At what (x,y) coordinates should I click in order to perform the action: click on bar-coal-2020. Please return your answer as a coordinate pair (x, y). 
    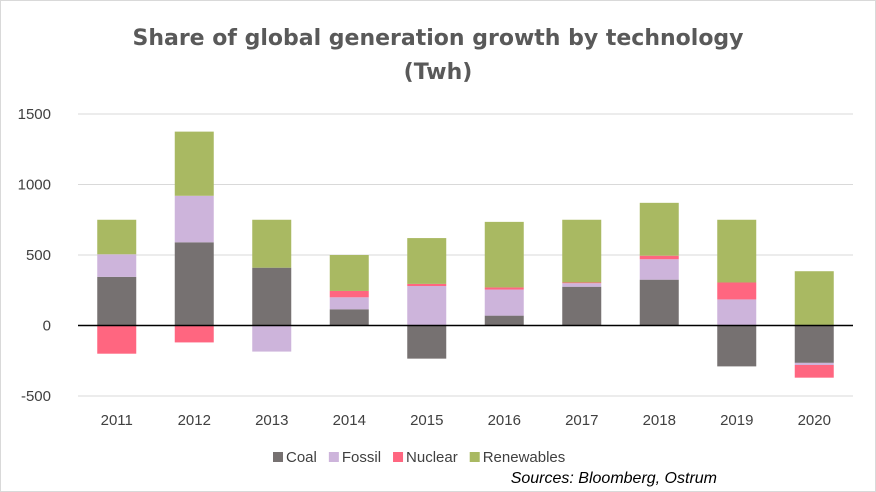
    Looking at the image, I should click on (814, 344).